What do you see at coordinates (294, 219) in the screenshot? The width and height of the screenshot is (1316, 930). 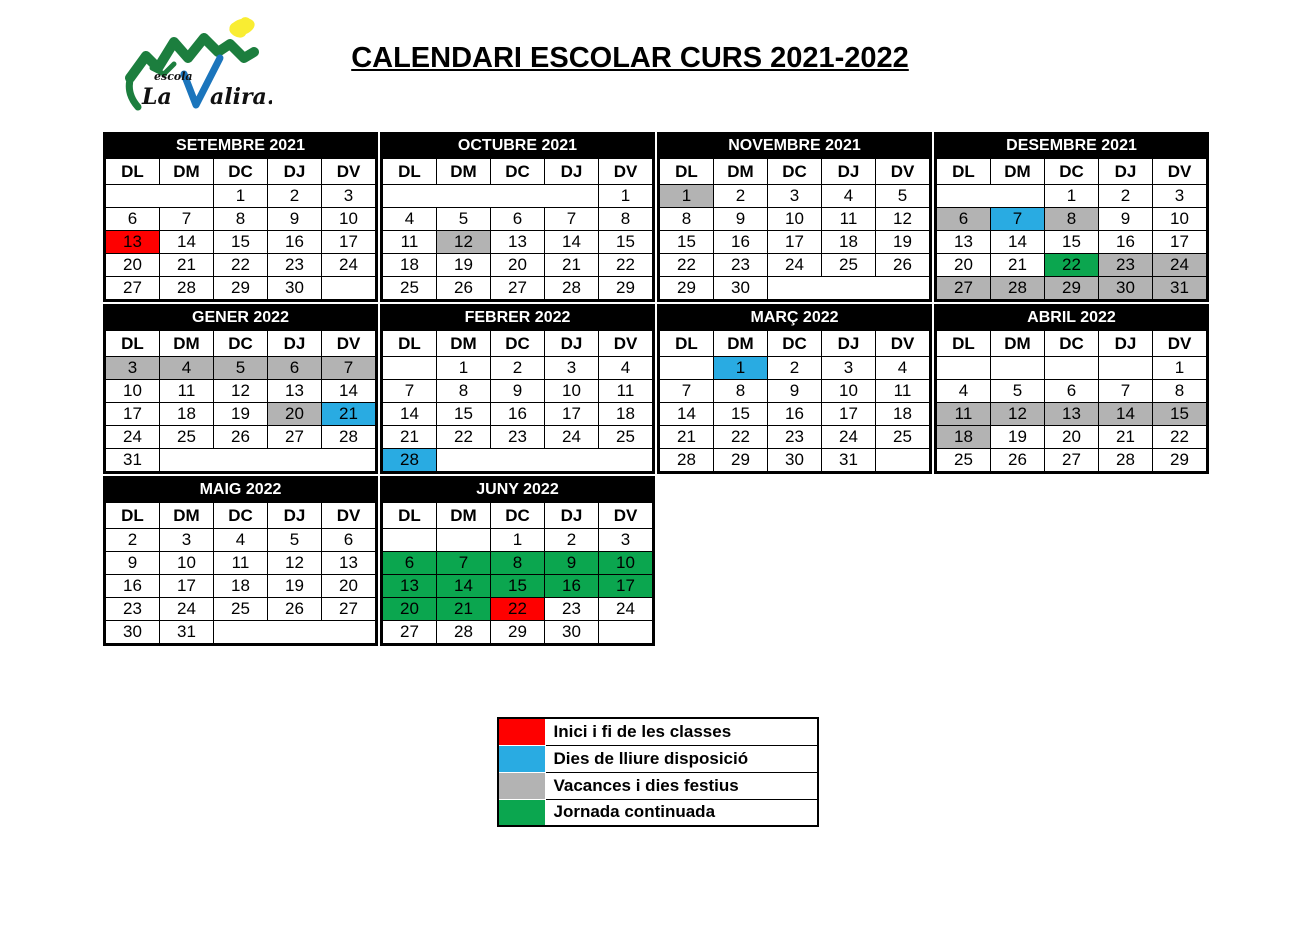 I see `day-cell: 9` at bounding box center [294, 219].